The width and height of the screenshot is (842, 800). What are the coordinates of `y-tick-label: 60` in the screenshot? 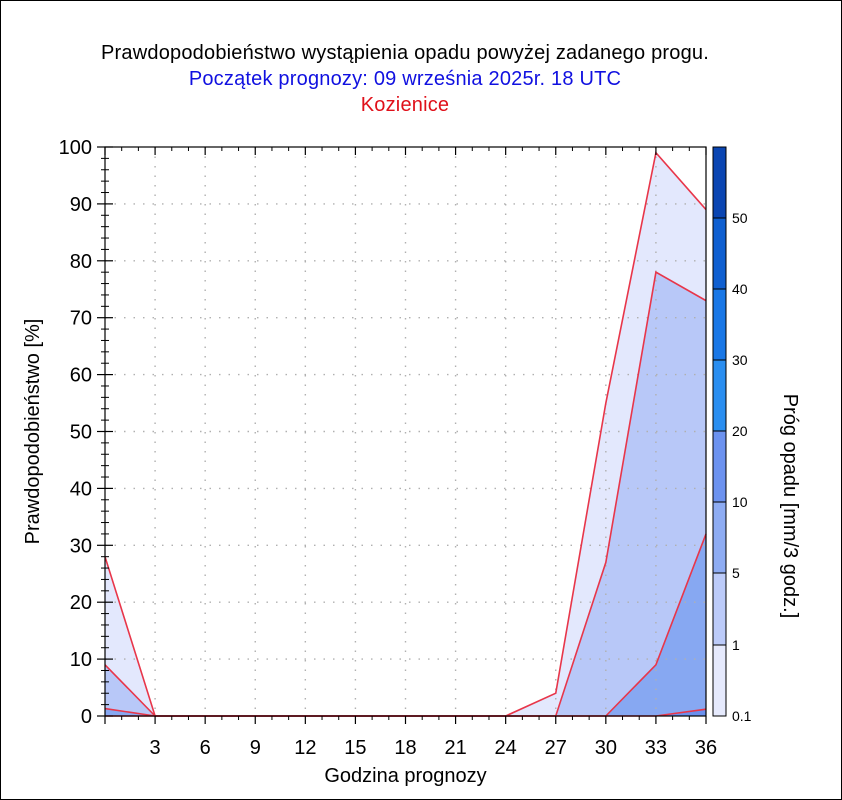 It's located at (81, 376).